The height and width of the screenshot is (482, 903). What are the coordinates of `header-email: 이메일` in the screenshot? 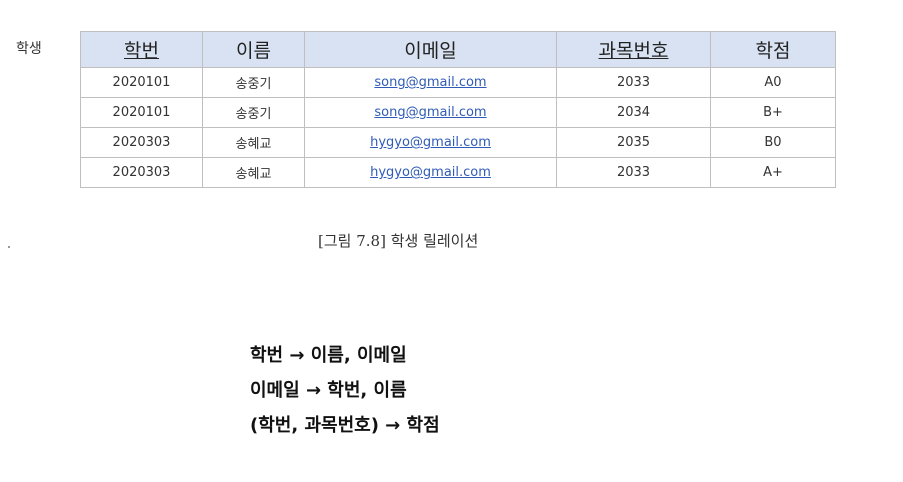 It's located at (430, 49).